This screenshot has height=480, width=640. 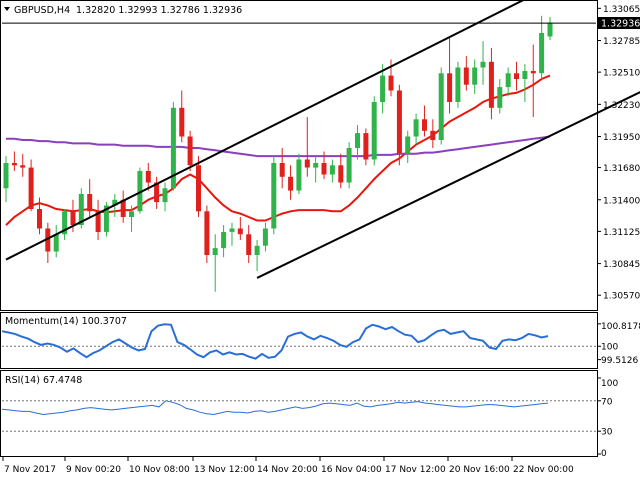 What do you see at coordinates (7, 9) in the screenshot?
I see `collapse-arrow-icon` at bounding box center [7, 9].